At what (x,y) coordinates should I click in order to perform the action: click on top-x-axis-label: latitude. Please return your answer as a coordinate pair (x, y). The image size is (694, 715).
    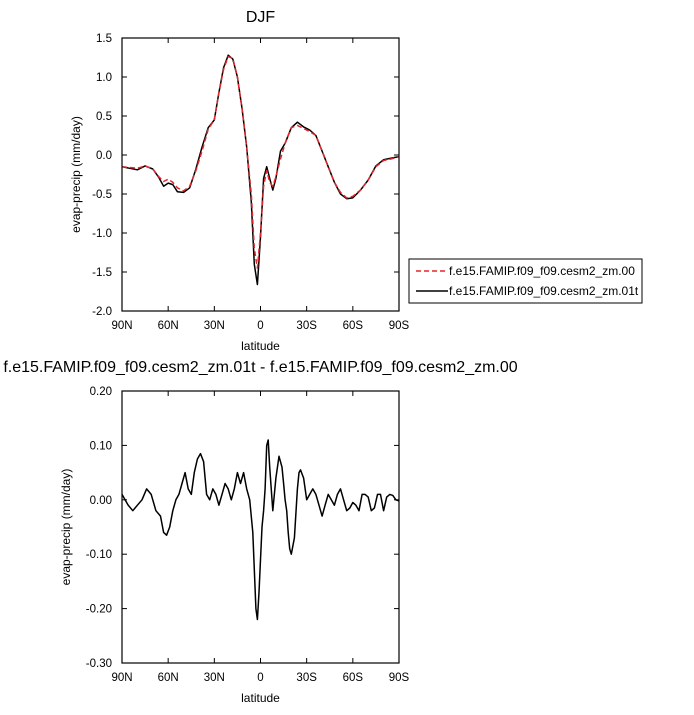
    Looking at the image, I should click on (260, 346).